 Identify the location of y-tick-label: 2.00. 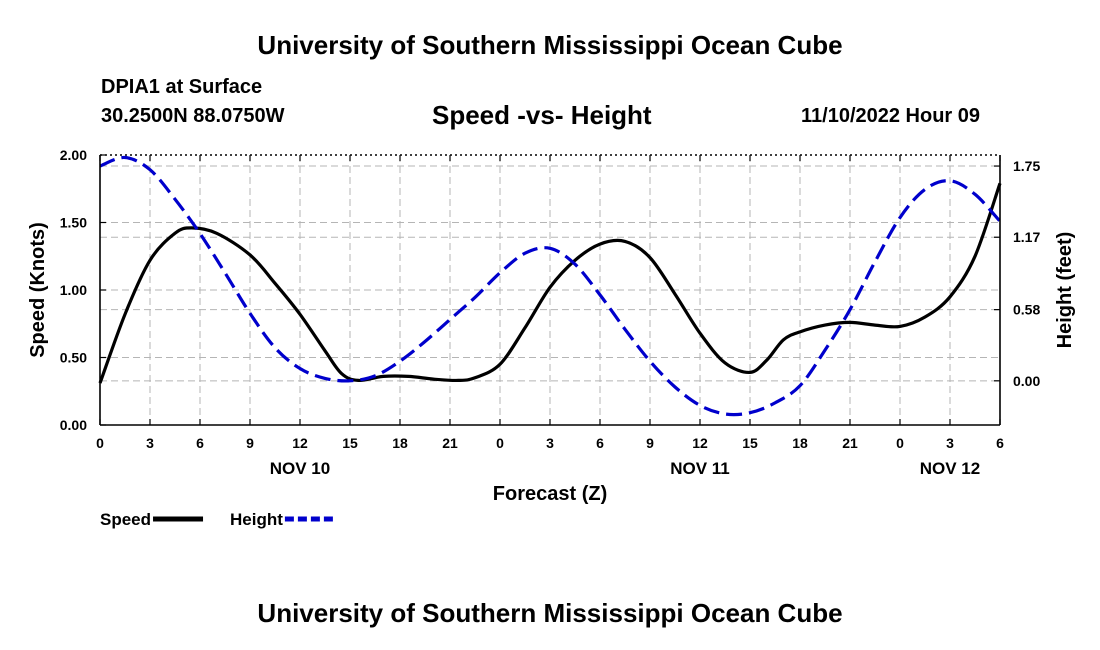
(73, 155).